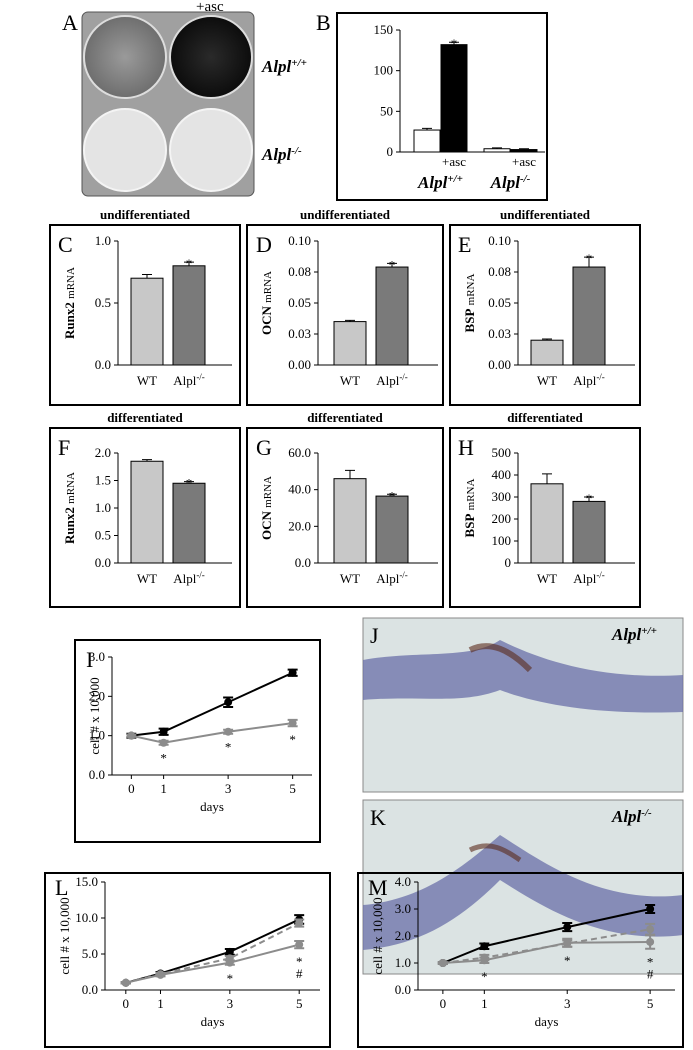 This screenshot has height=1050, width=693. Describe the element at coordinates (508, 562) in the screenshot. I see `y-tick-label: 0` at that location.